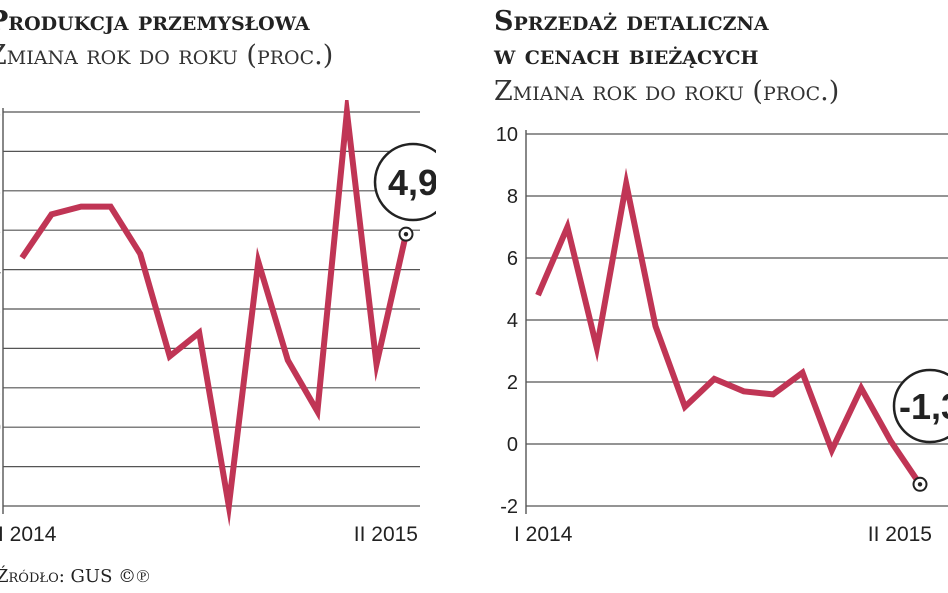 This screenshot has width=948, height=593. What do you see at coordinates (626, 55) in the screenshot?
I see `chart2-title-line2: w cenach bieżących` at bounding box center [626, 55].